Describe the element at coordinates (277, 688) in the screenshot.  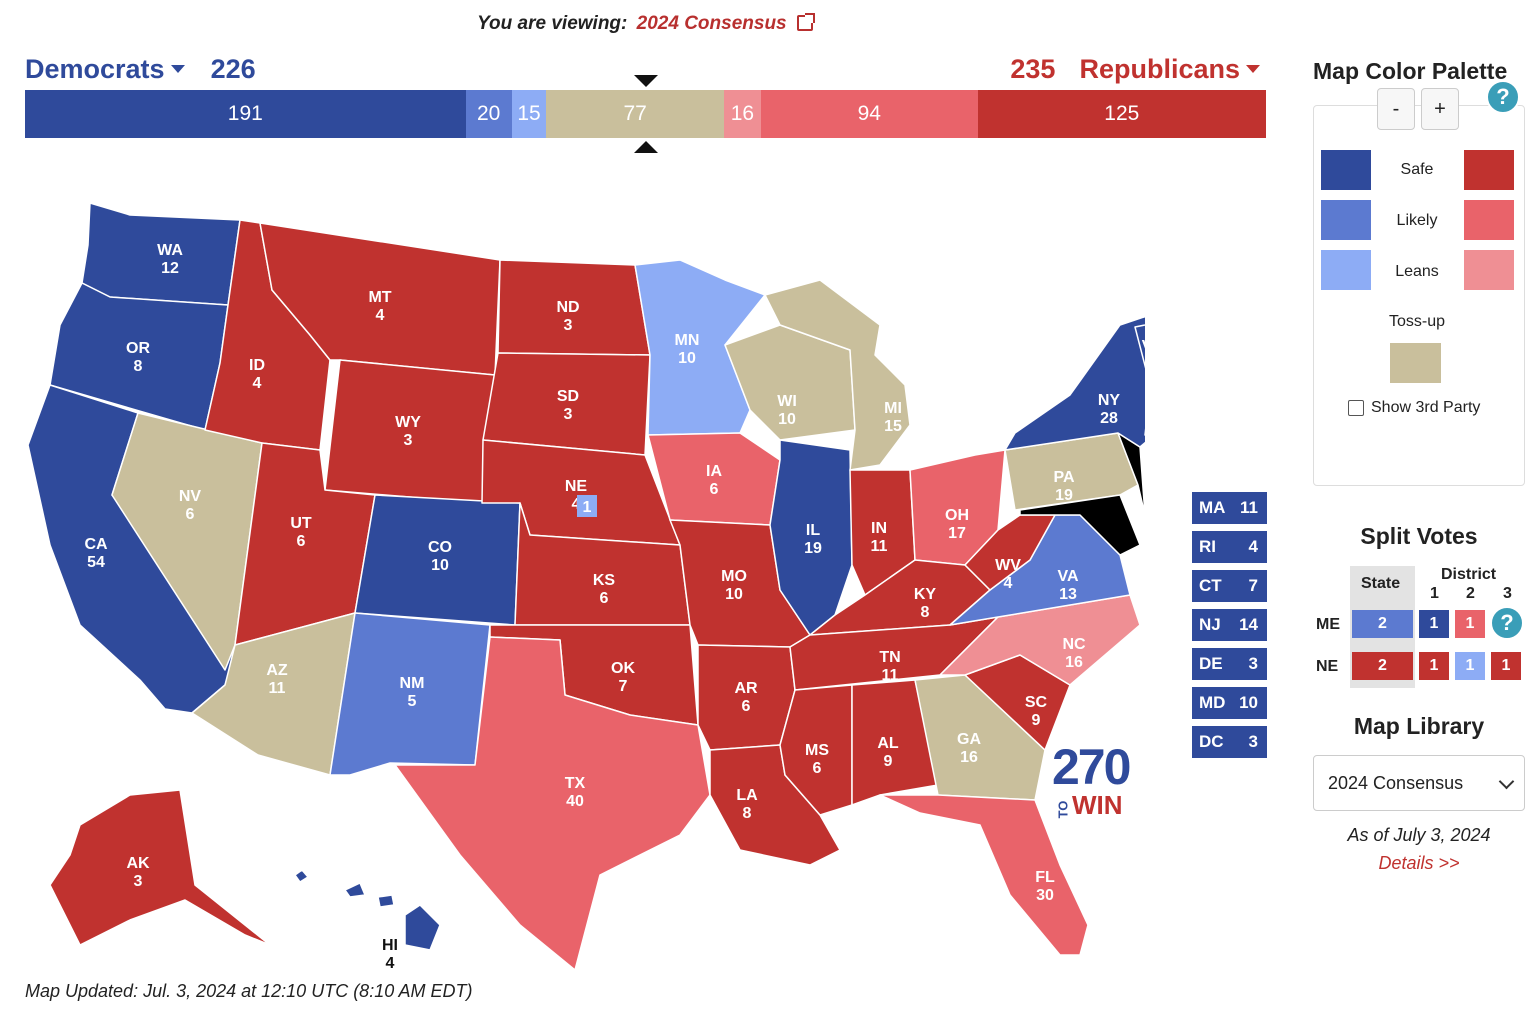
I see `state-ev-AZ: 11` at that location.